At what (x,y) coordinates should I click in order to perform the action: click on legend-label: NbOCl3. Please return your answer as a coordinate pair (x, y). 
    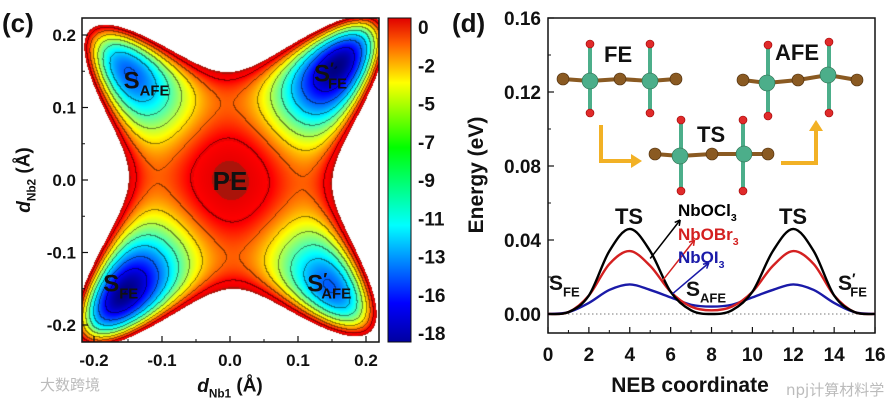
    Looking at the image, I should click on (707, 212).